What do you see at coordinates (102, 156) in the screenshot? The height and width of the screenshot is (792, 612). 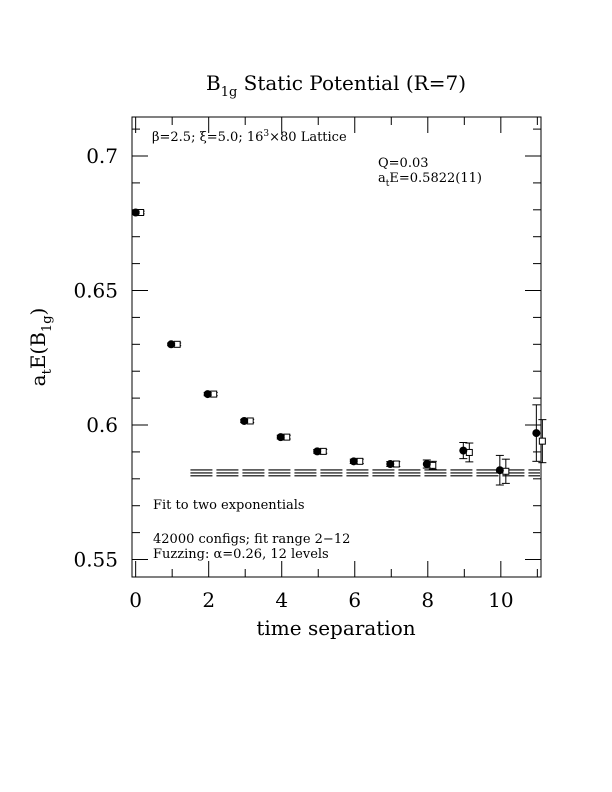 I see `y-tick-label: 0.7` at bounding box center [102, 156].